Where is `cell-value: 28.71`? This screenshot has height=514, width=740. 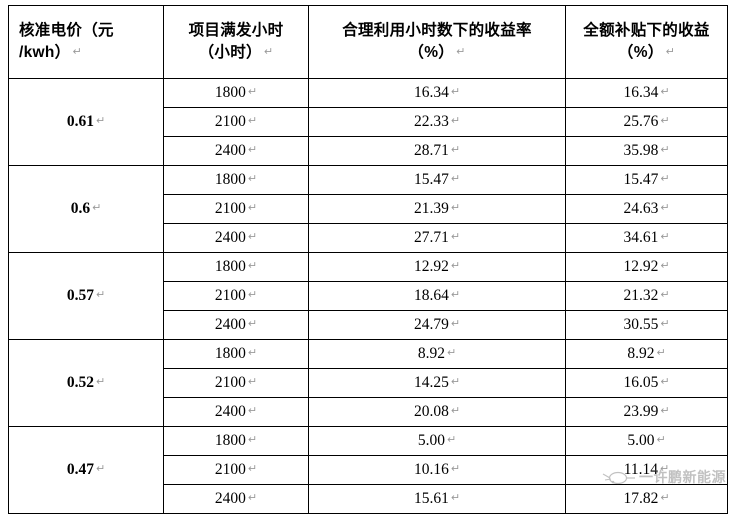 cell-value: 28.71 is located at coordinates (431, 150).